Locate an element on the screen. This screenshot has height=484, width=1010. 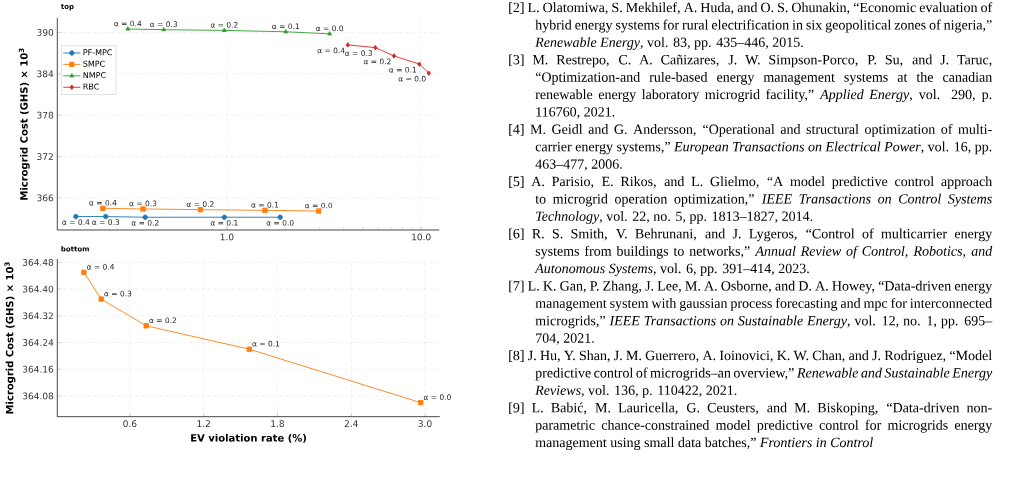
text: [5] A. Parisio, E. Rikos, and L. Glielmo, “A model predictive control approach to microgrid operation optimization,” IEEE Transactions on Control Systems Technology, vol. 22, no. 5, pp. 1813–1827, 2014. is located at coordinates (751, 200).